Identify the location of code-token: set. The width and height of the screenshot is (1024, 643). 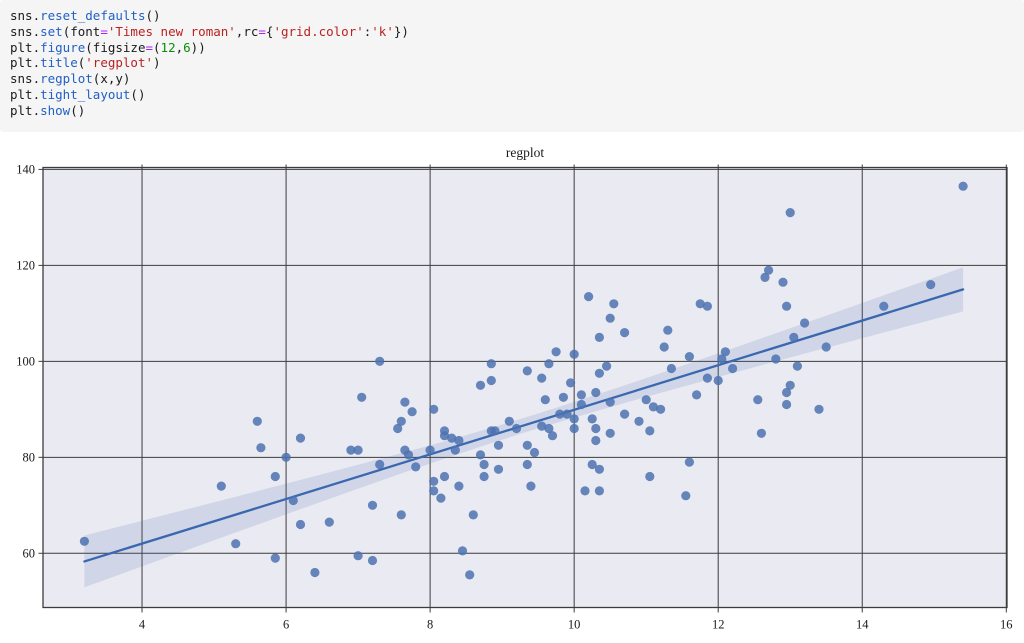
(51, 31).